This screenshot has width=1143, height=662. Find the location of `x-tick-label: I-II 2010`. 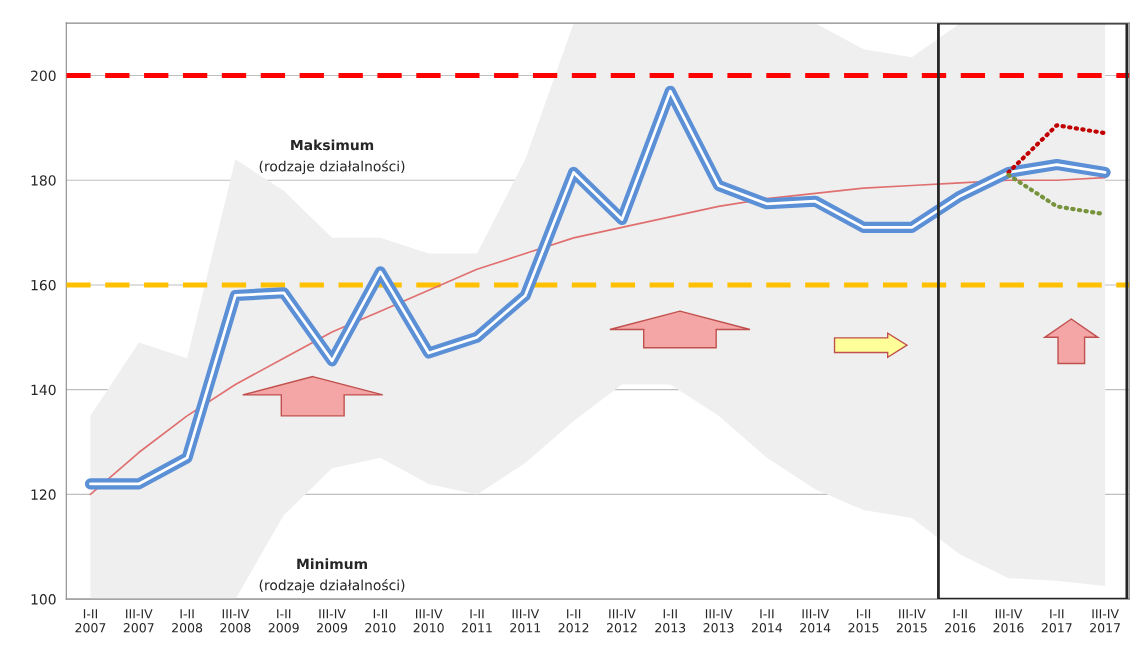

x-tick-label: I-II 2010 is located at coordinates (380, 621).